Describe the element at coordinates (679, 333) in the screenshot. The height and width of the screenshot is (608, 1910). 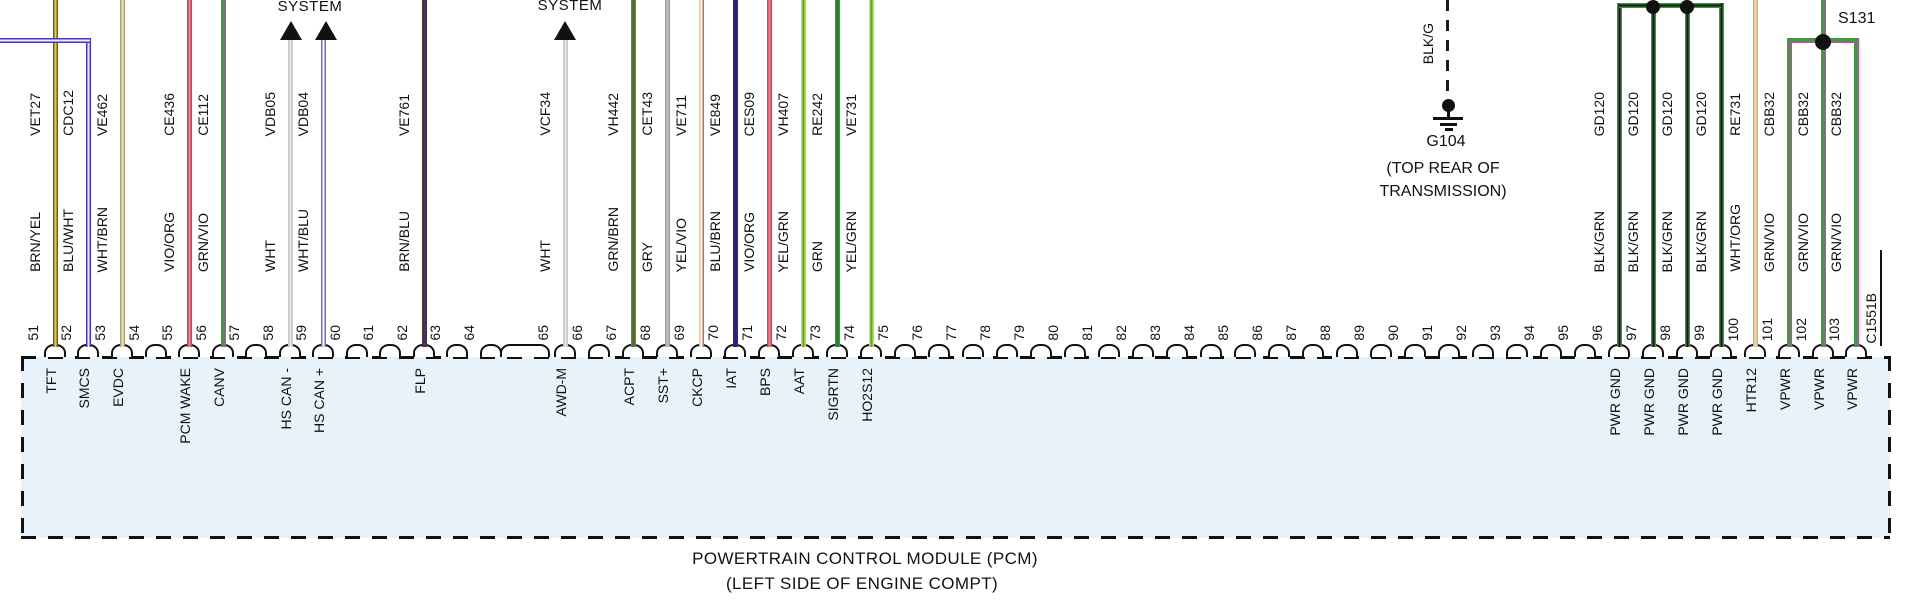
I see `pin-number-69: 69` at that location.